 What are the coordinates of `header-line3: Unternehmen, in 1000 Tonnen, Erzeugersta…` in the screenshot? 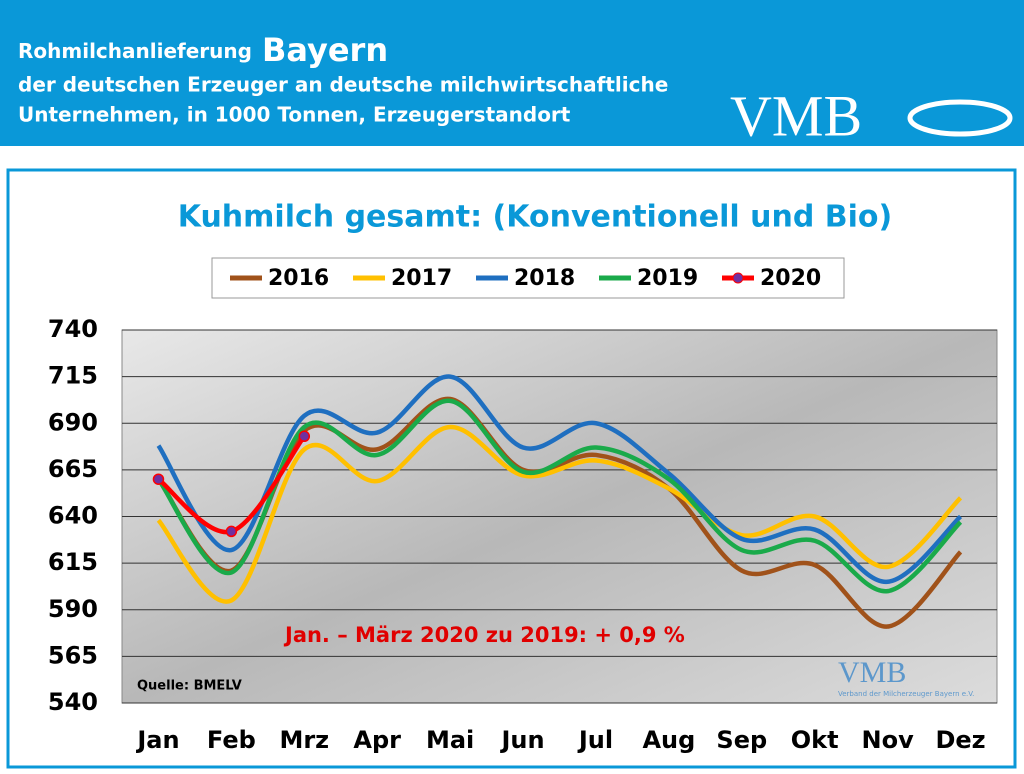 It's located at (294, 115).